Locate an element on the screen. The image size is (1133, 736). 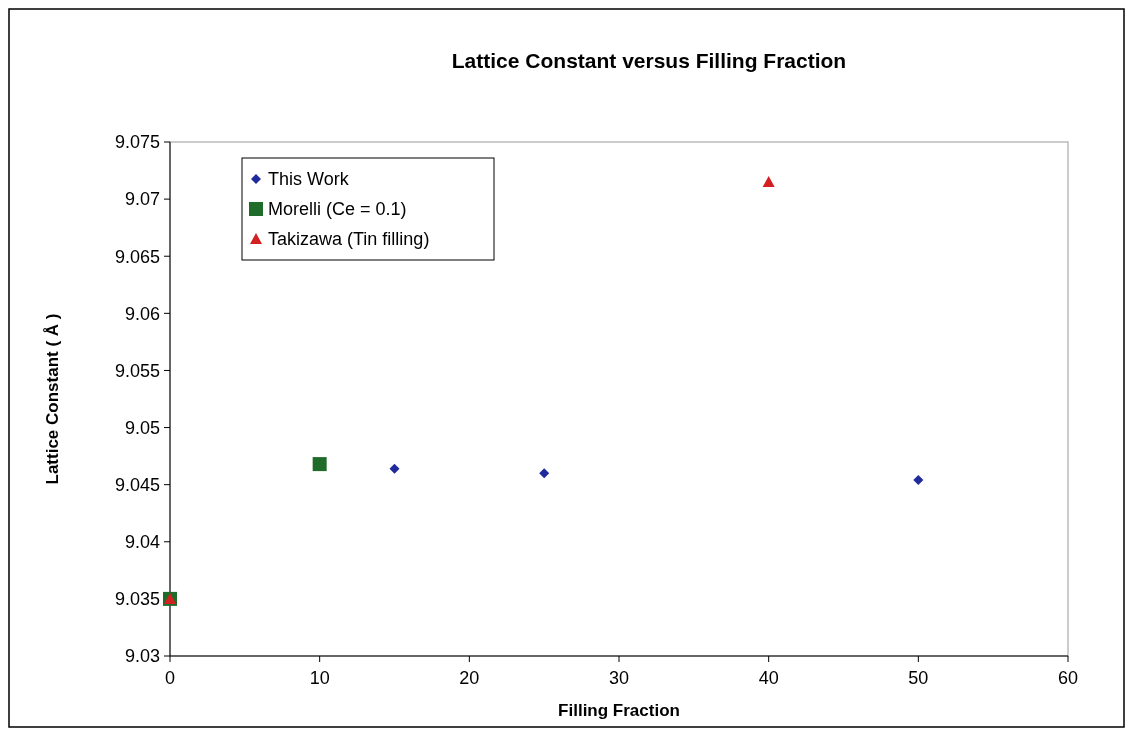
x-axis-title: Filling Fraction is located at coordinates (619, 710).